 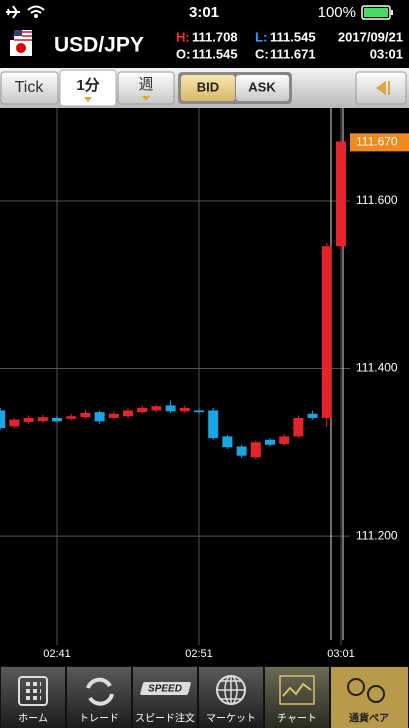 I want to click on battery-tip, so click(x=392, y=12).